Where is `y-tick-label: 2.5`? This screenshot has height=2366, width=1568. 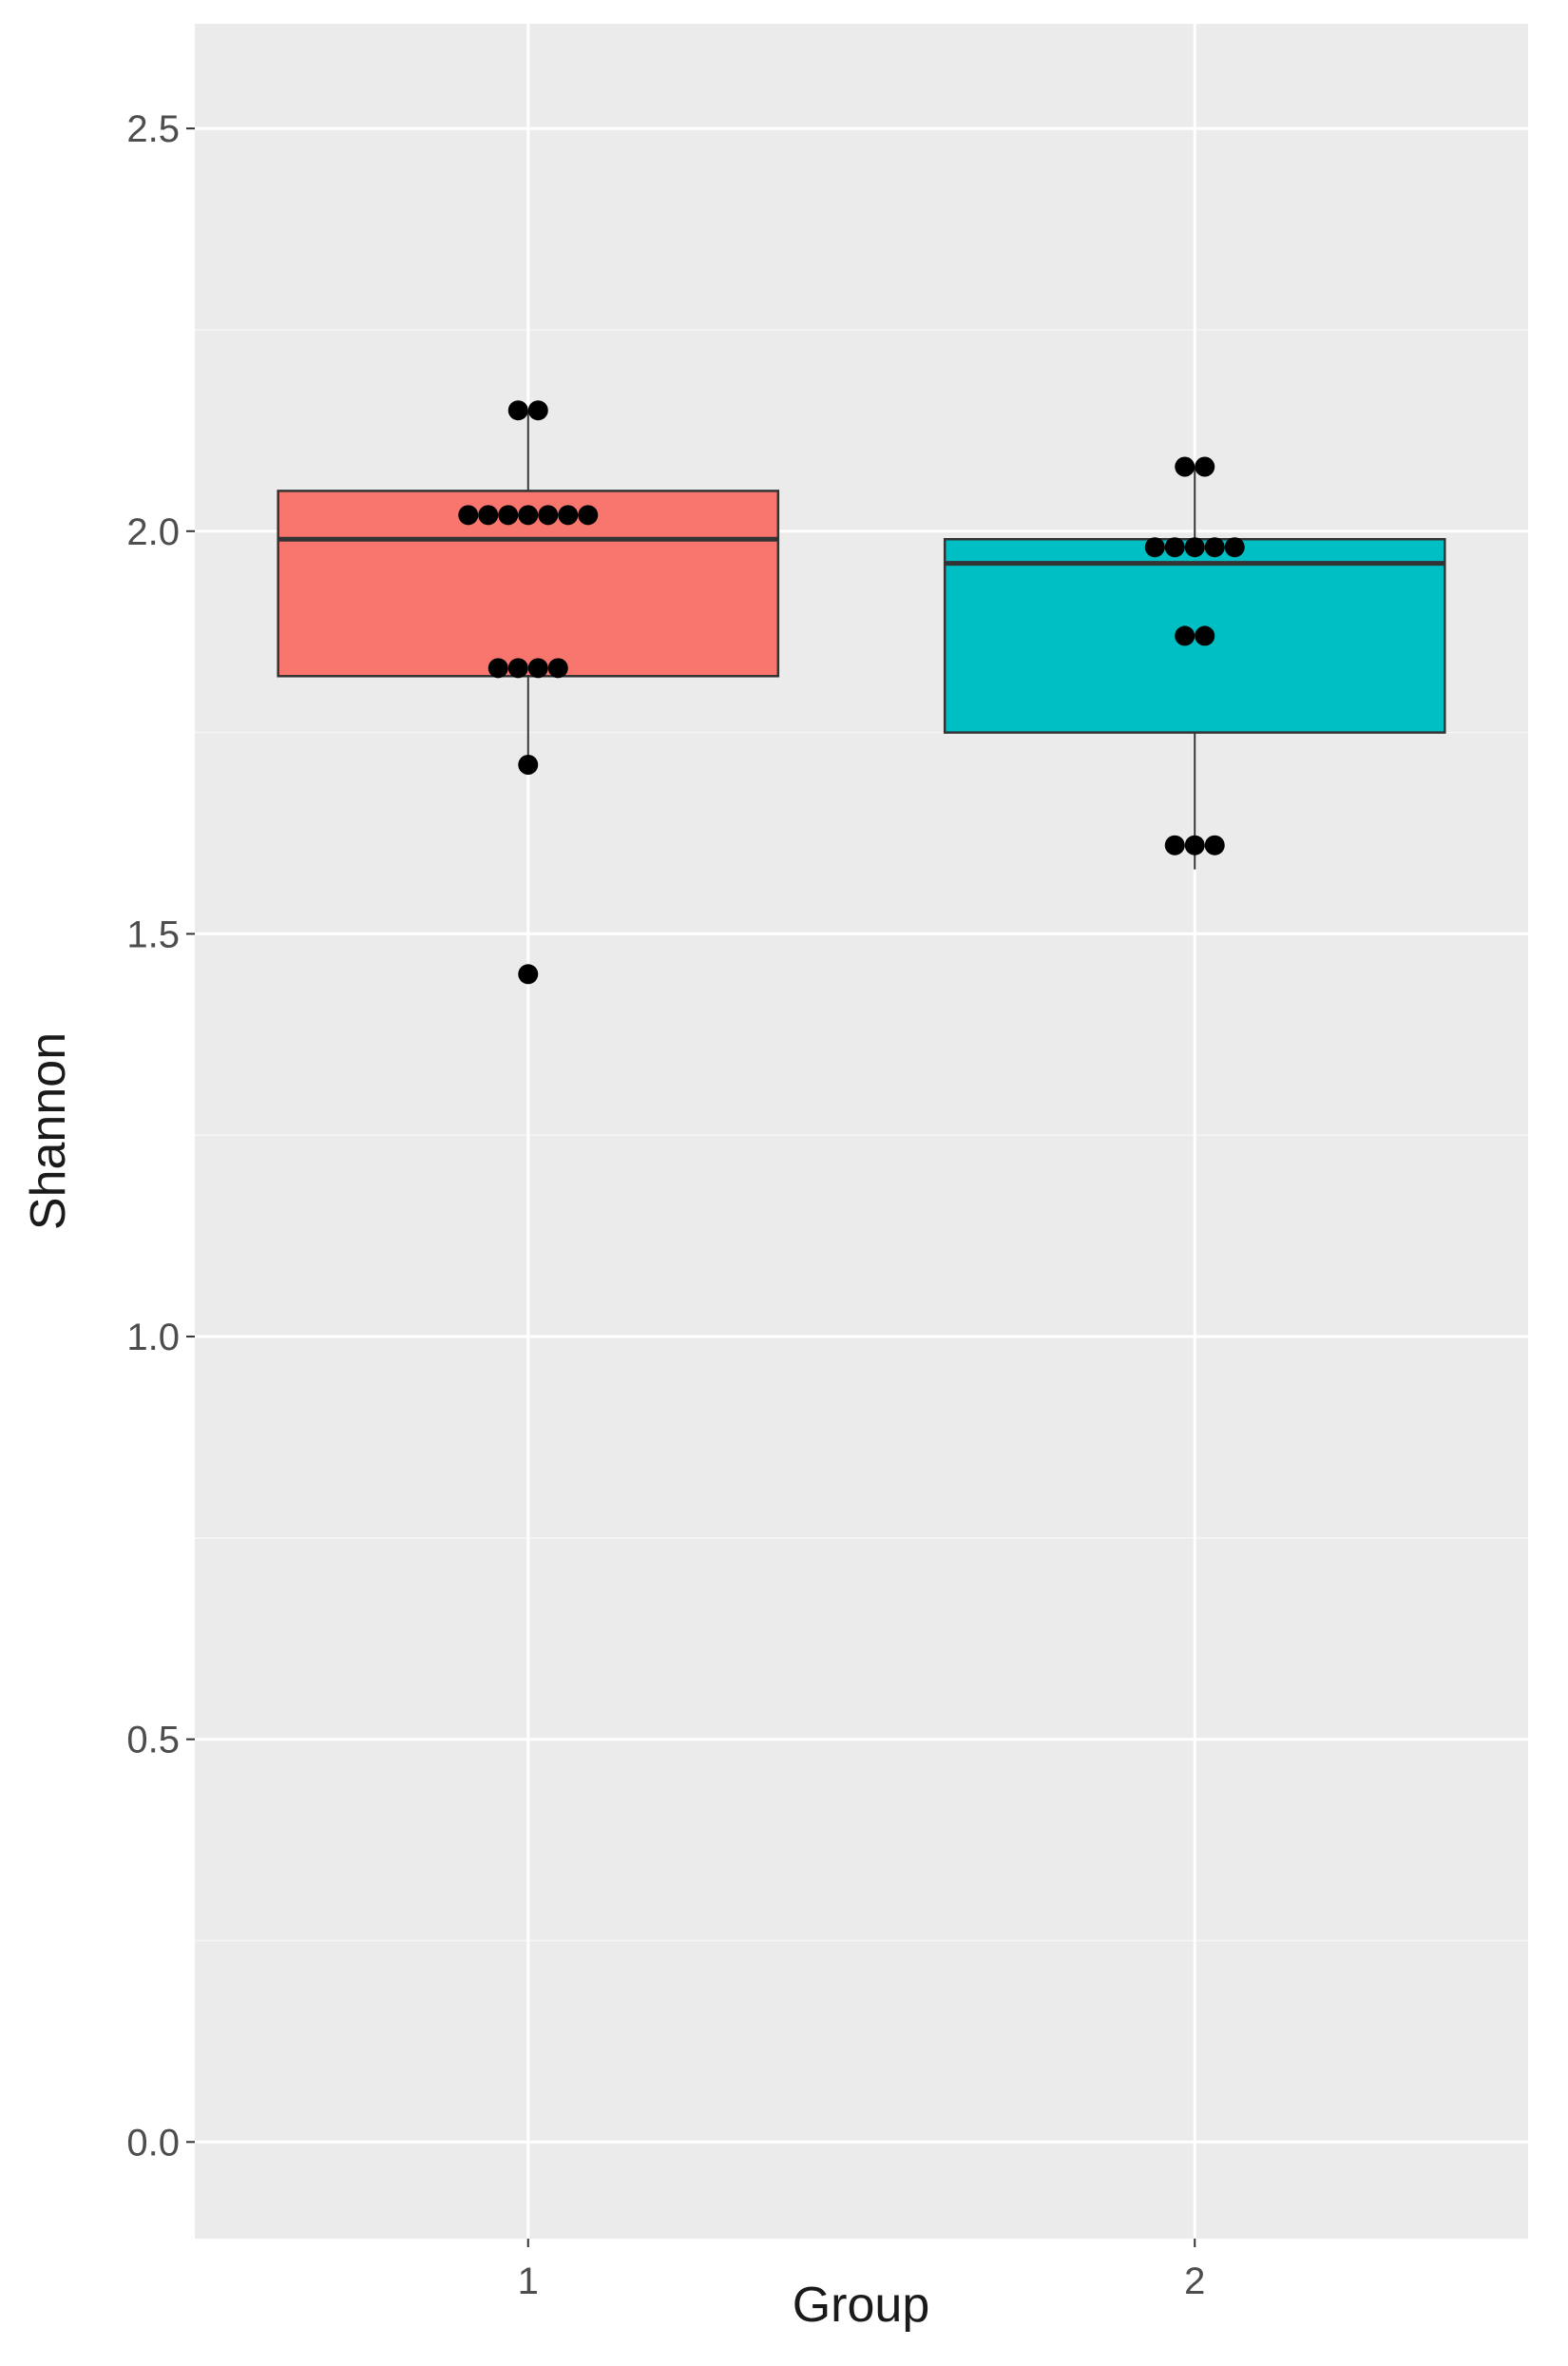
y-tick-label: 2.5 is located at coordinates (153, 129).